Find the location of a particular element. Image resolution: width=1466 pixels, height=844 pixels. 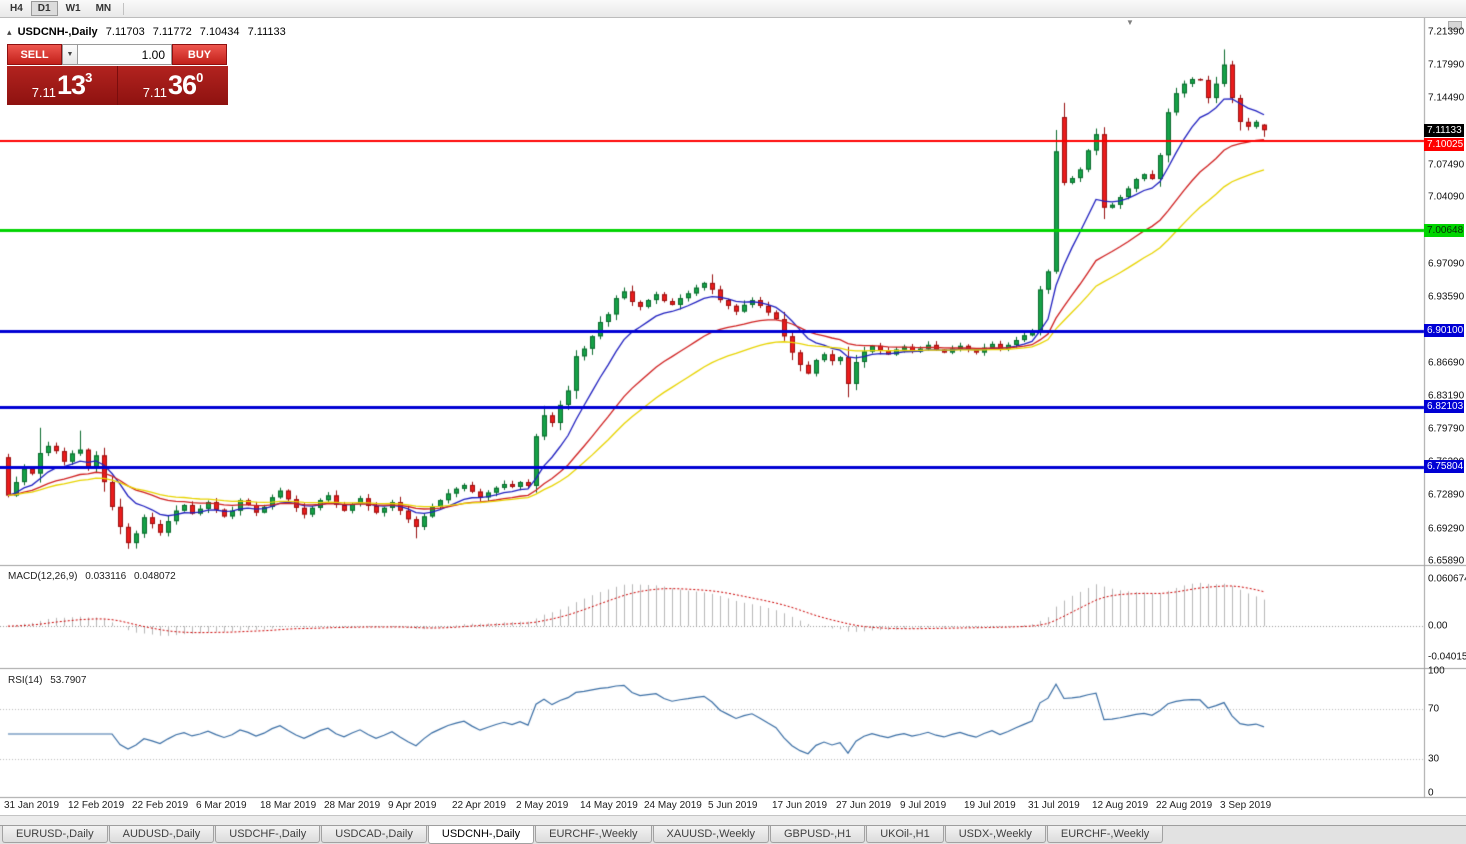

price-scale-label: 6.97090 is located at coordinates (1446, 264).